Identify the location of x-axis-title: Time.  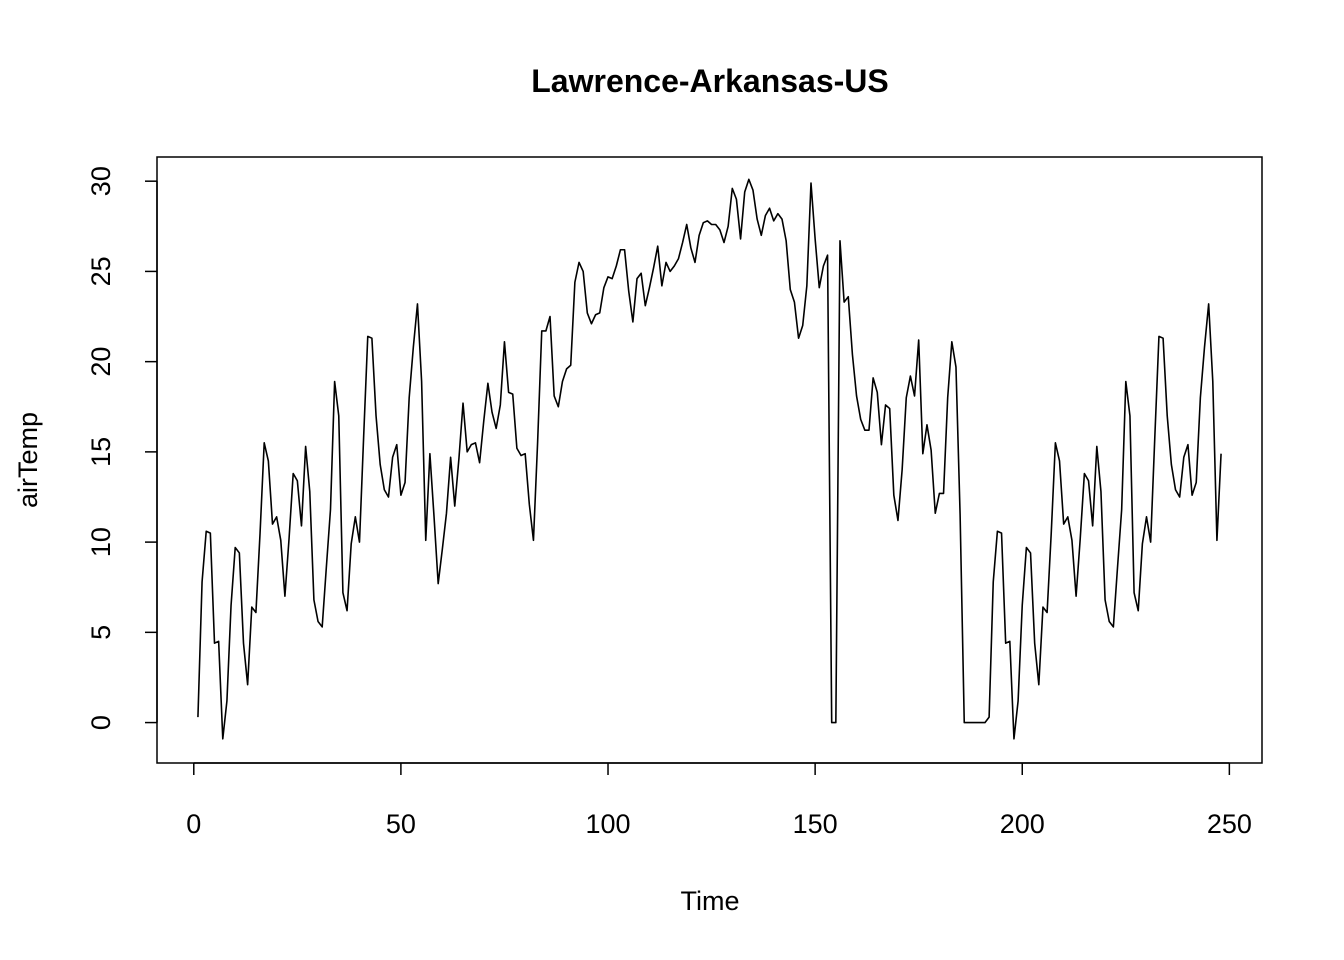
(710, 901).